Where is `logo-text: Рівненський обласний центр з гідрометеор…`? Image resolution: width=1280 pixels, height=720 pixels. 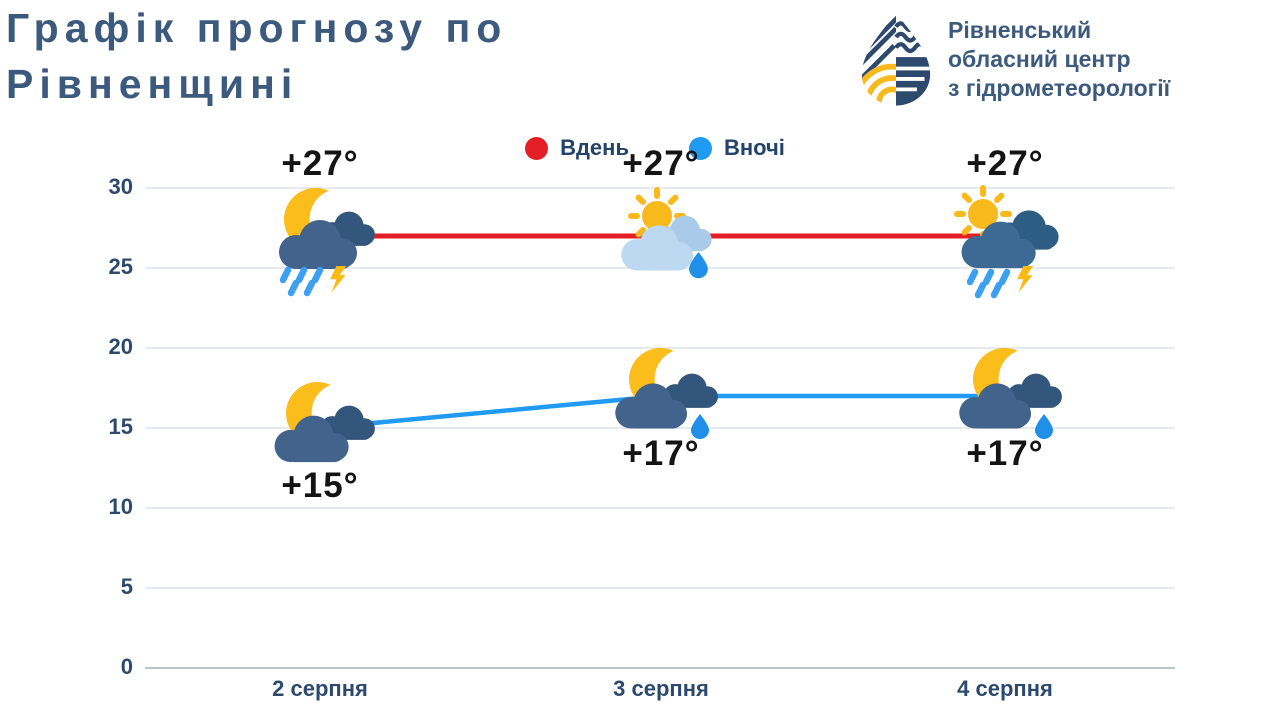 logo-text: Рівненський обласний центр з гідрометеор… is located at coordinates (1059, 59).